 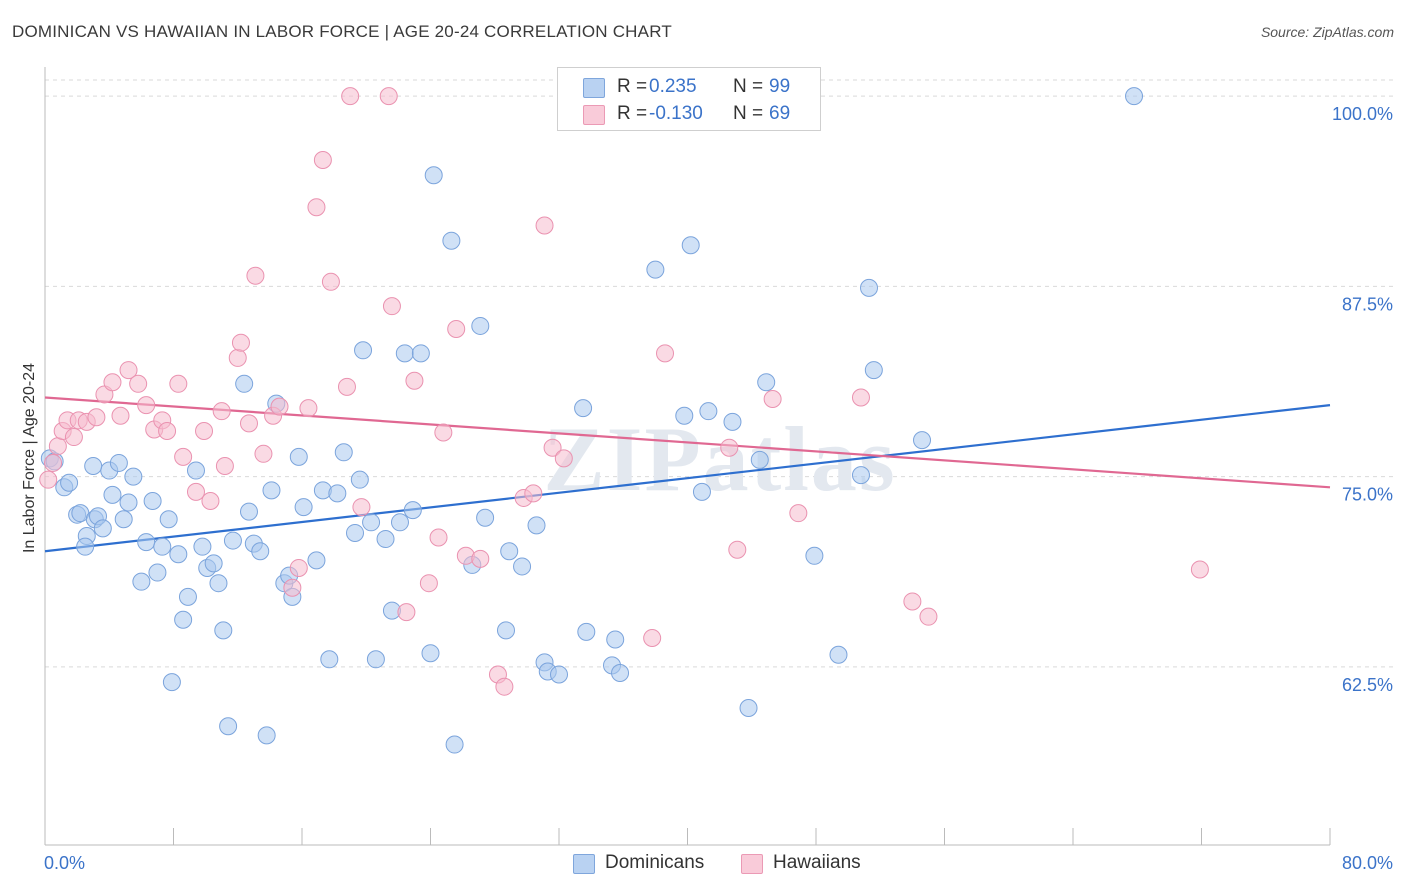 I want to click on r-label: R =, so click(x=632, y=86).